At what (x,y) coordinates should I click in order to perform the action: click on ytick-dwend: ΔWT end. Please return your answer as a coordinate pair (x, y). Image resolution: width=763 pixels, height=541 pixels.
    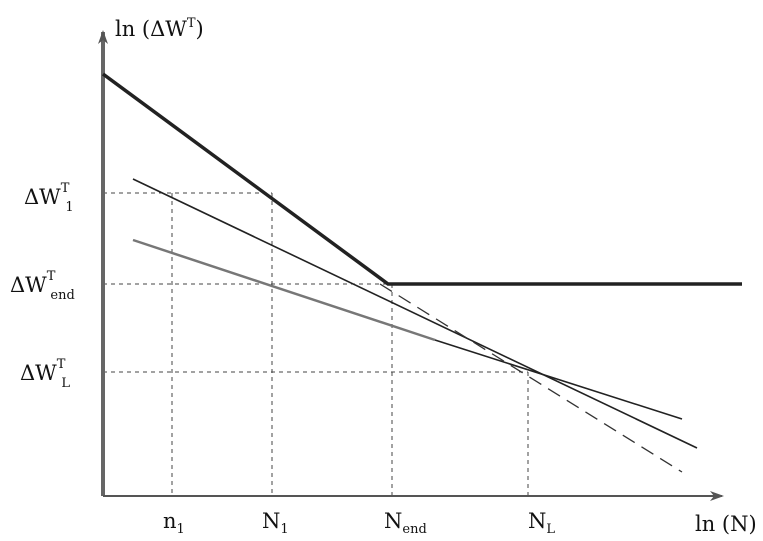
    Looking at the image, I should click on (42, 286).